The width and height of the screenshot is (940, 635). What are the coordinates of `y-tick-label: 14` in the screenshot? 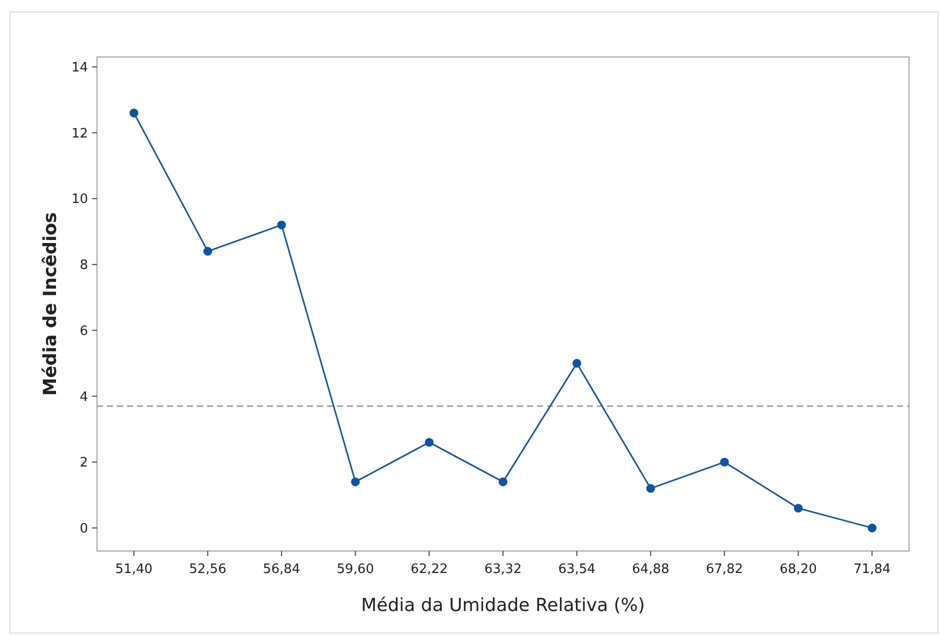 It's located at (79, 68).